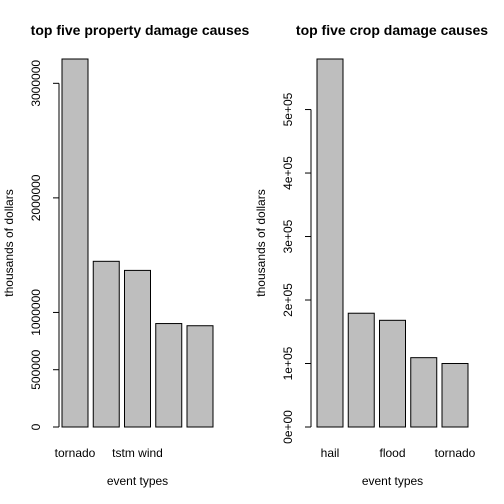 This screenshot has height=504, width=504. What do you see at coordinates (36, 197) in the screenshot?
I see `y-tick-label: 2000000` at bounding box center [36, 197].